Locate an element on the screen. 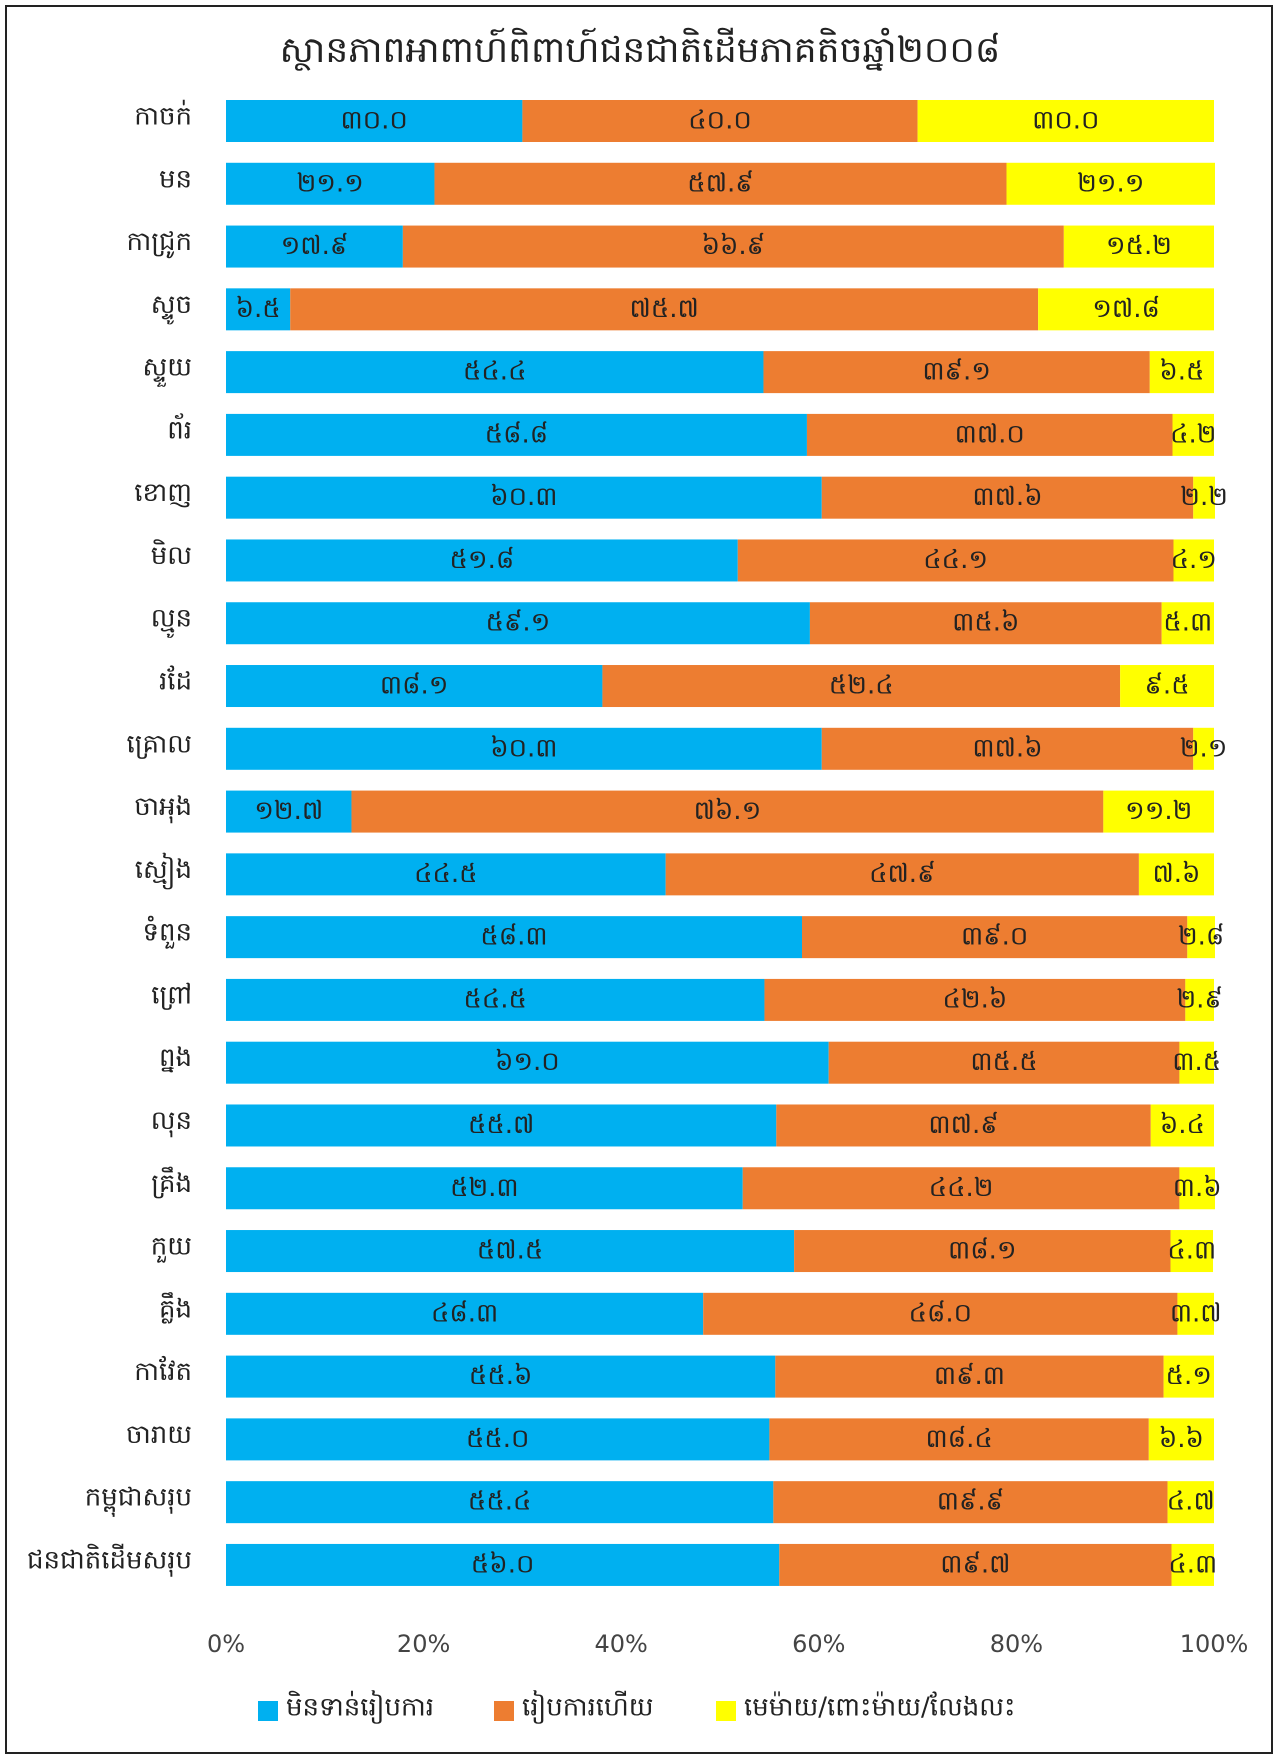 The image size is (1278, 1759). data-label: ២.២ is located at coordinates (1204, 497).